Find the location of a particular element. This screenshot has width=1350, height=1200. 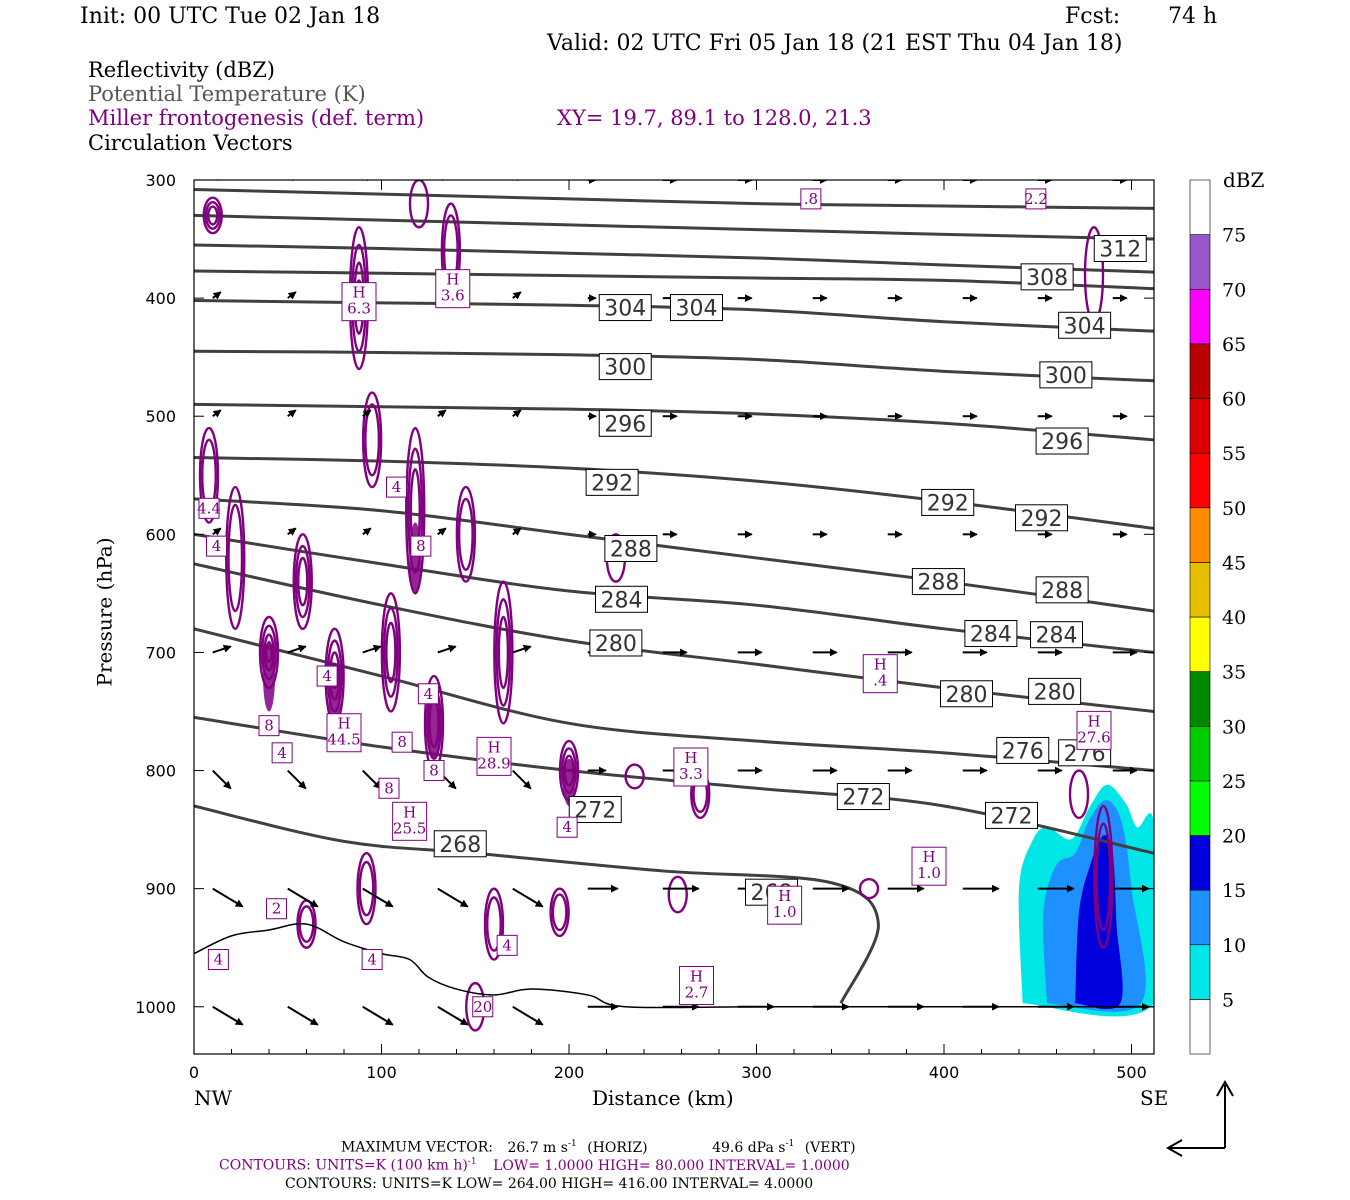

fronto-label: .4 is located at coordinates (880, 681).